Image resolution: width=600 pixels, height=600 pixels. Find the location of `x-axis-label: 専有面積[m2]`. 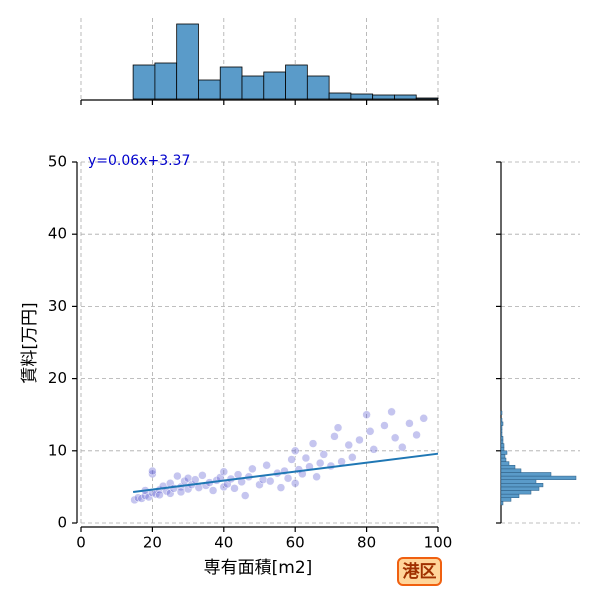

x-axis-label: 専有面積[m2] is located at coordinates (258, 568).